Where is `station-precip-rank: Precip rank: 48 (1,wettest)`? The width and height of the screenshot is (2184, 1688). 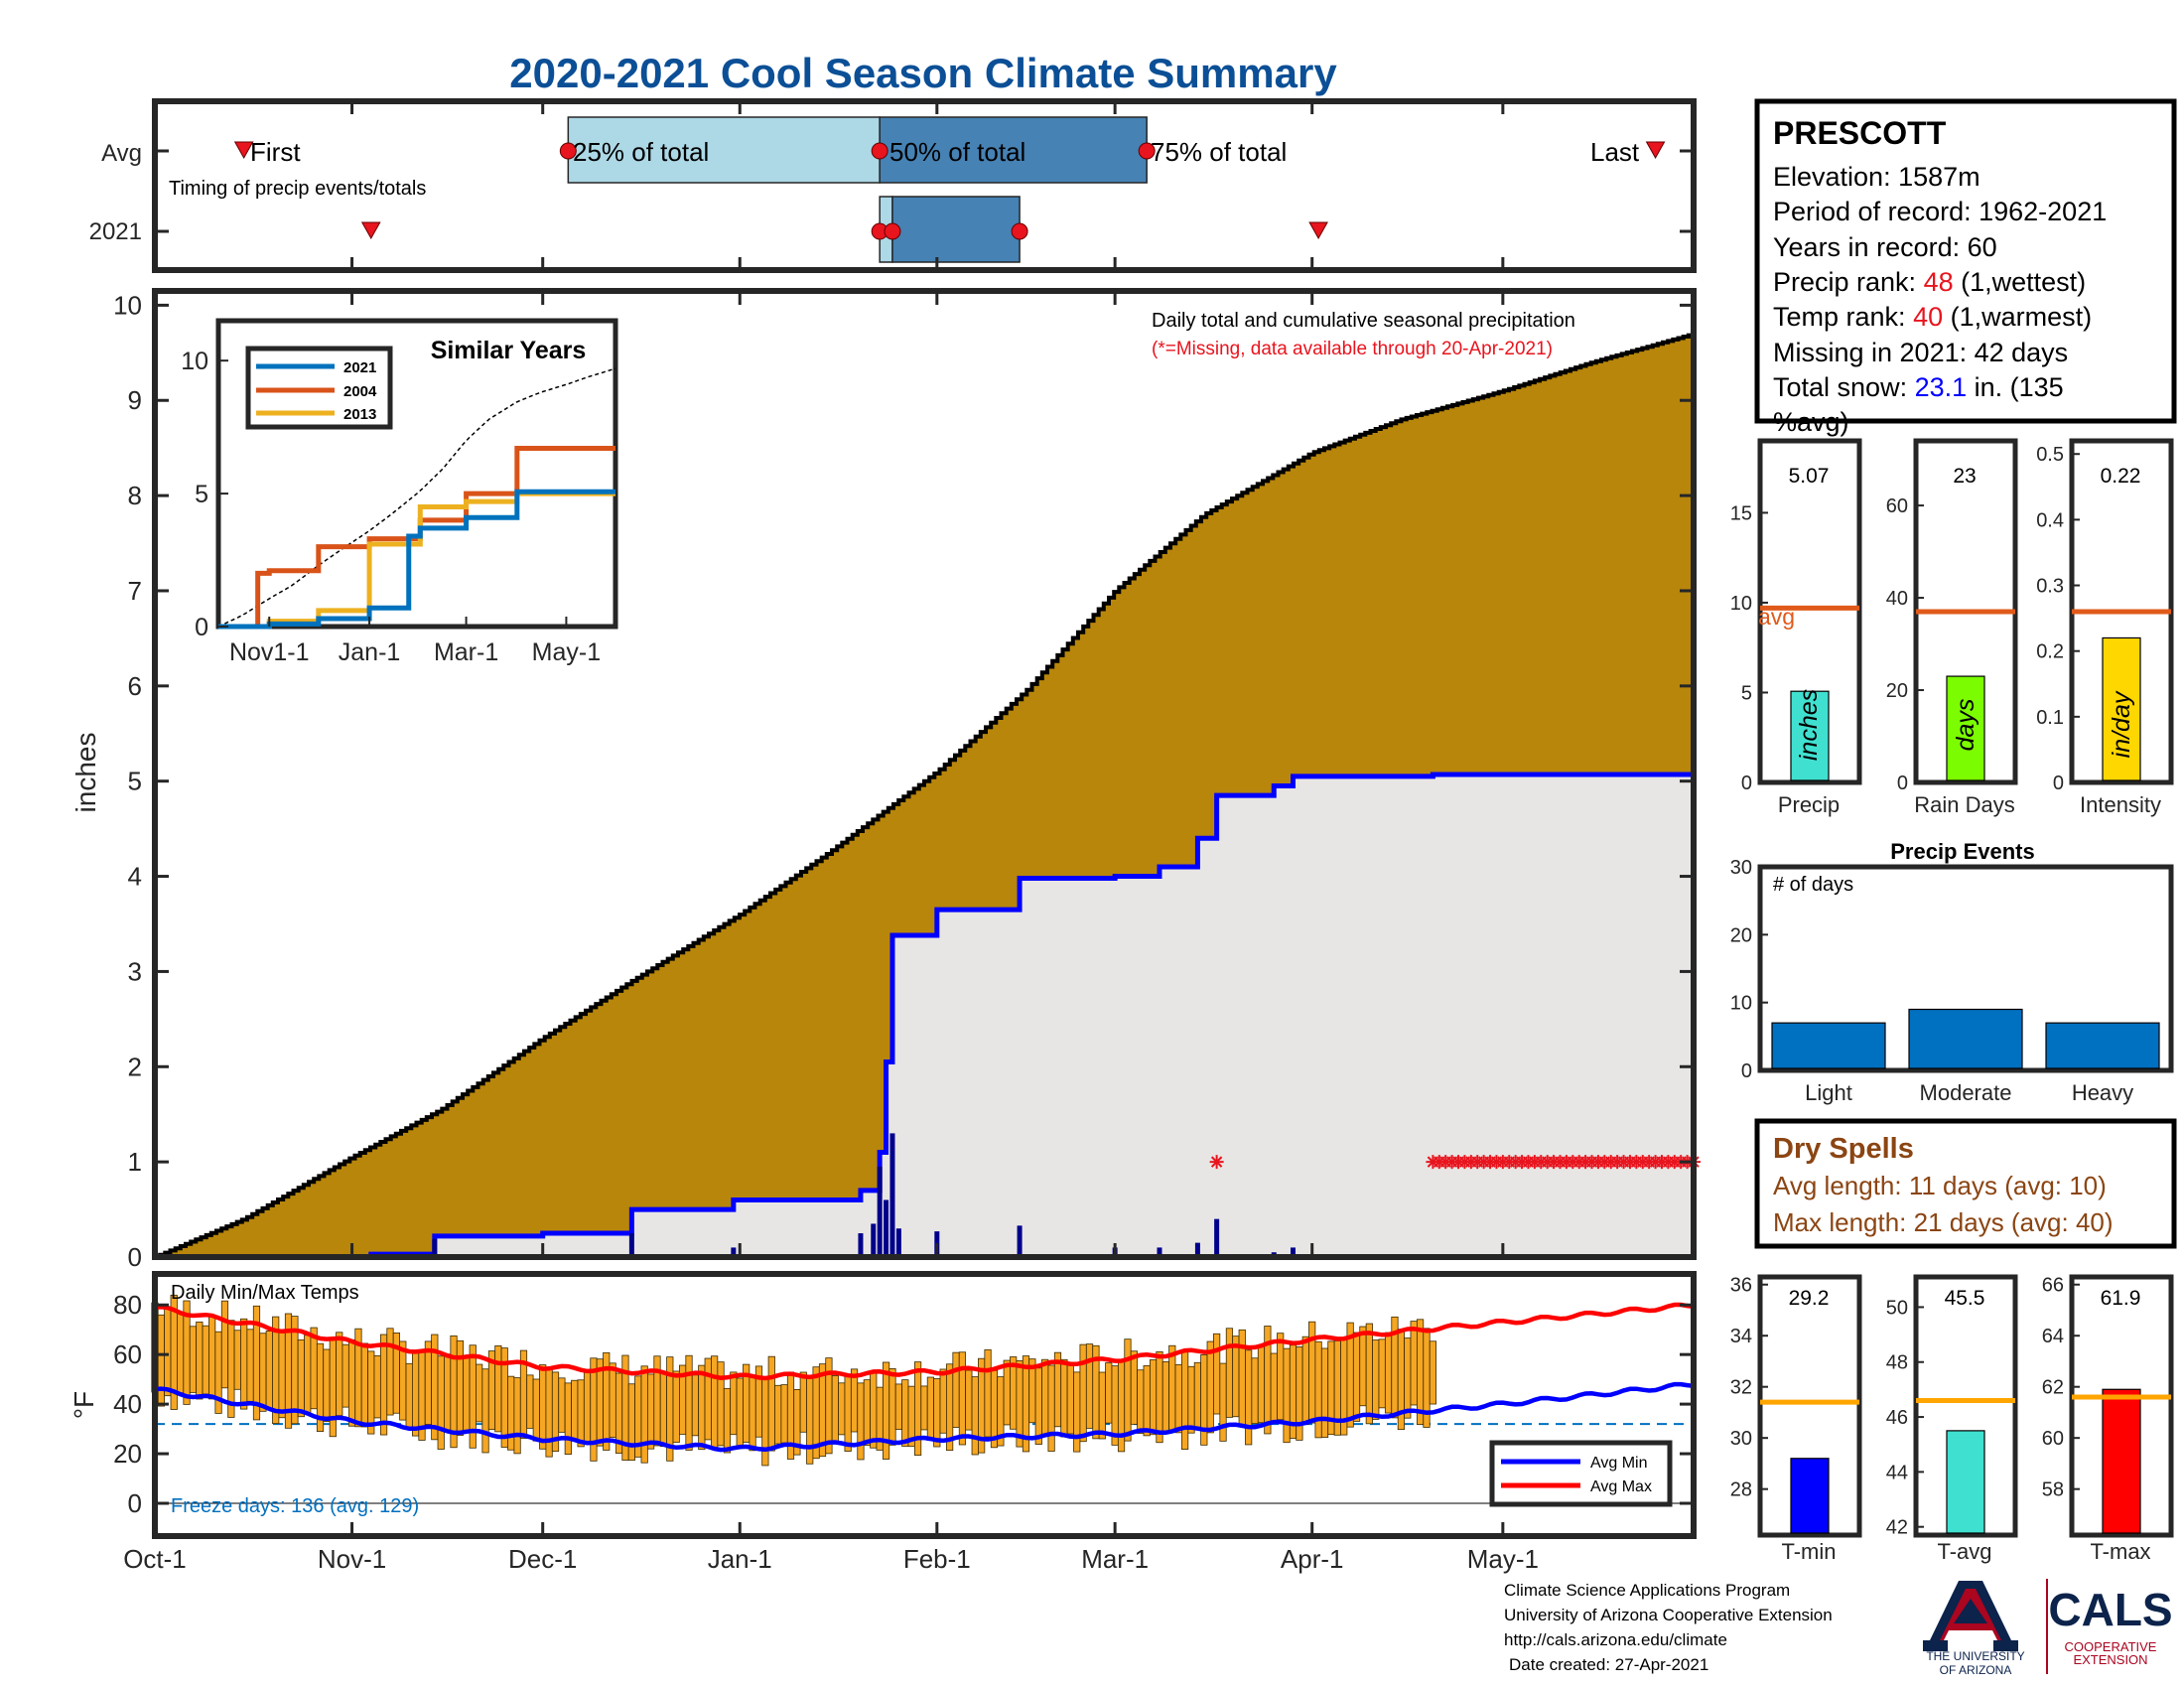
station-precip-rank: Precip rank: 48 (1,wettest) is located at coordinates (1929, 282).